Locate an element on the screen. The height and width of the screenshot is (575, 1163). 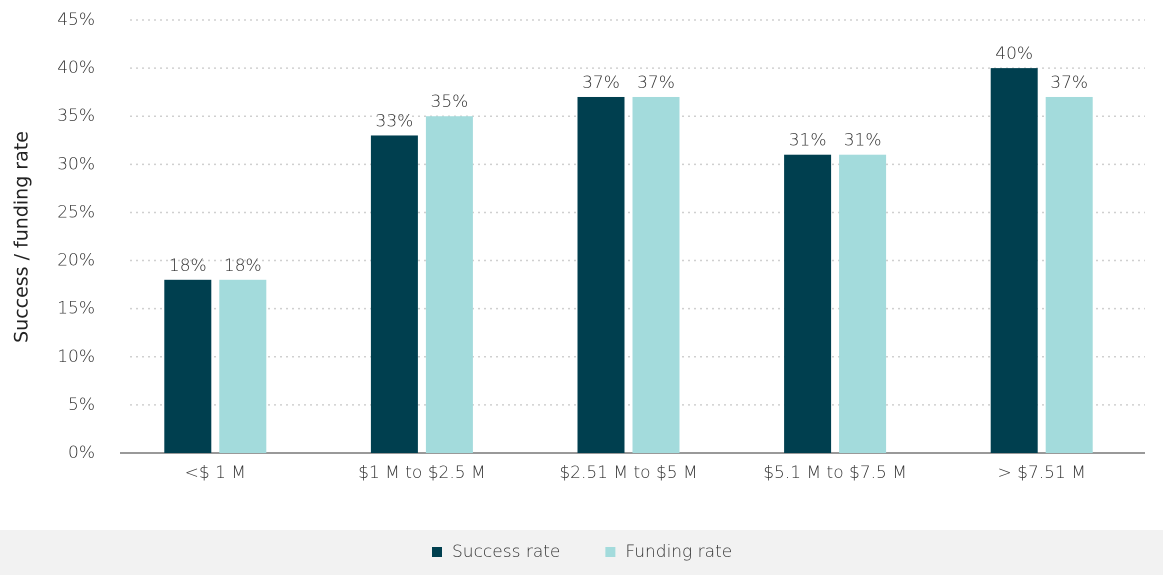
y-tick-label: 5% is located at coordinates (81, 405).